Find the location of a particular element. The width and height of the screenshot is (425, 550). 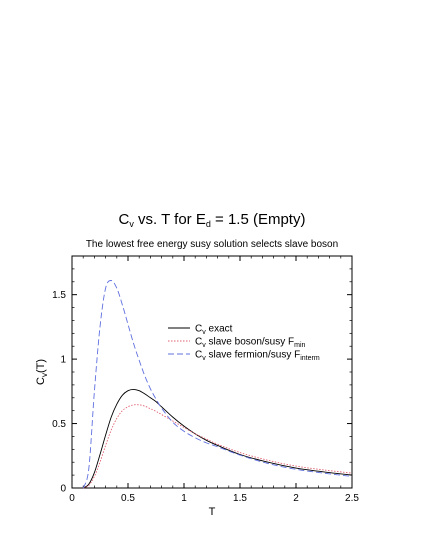

y-tick-label: 1 is located at coordinates (63, 360).